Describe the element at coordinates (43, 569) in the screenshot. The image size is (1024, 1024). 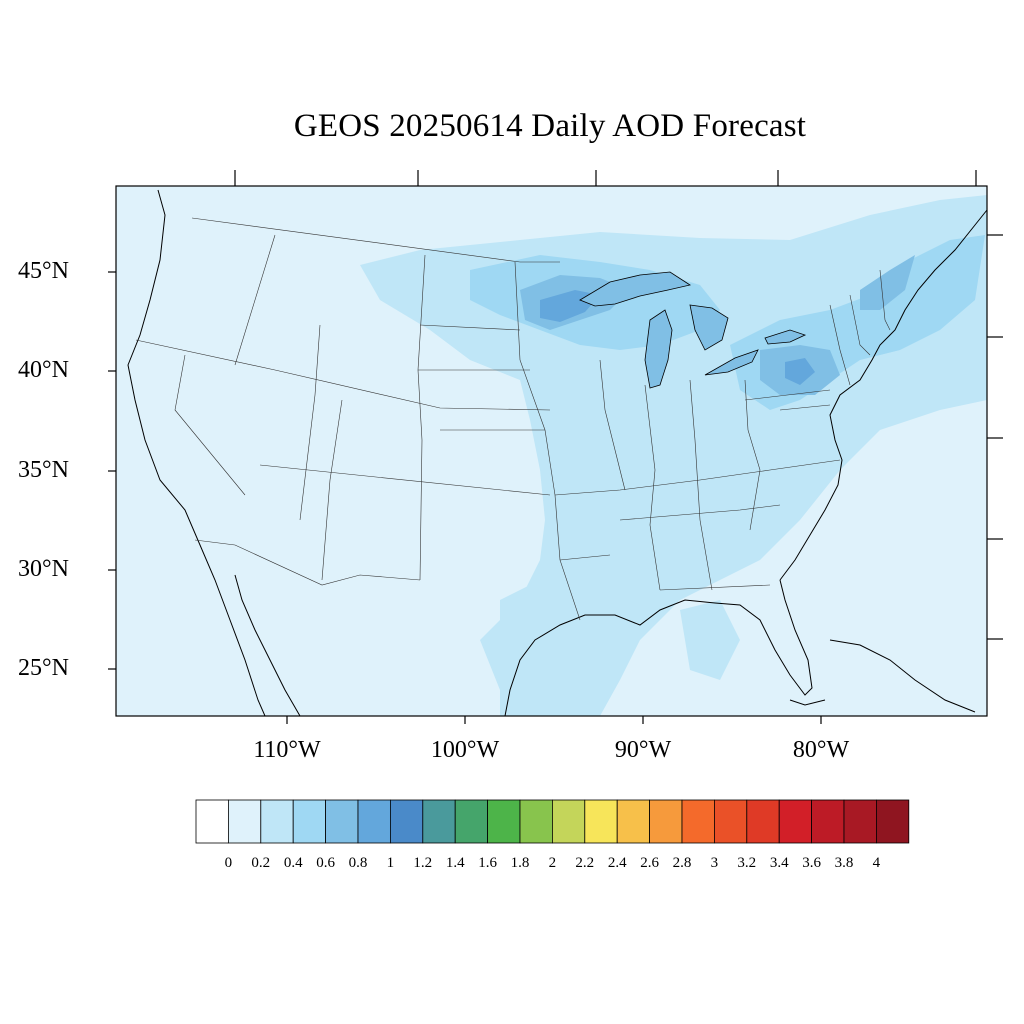
I see `lat-label-30: 30°N` at that location.